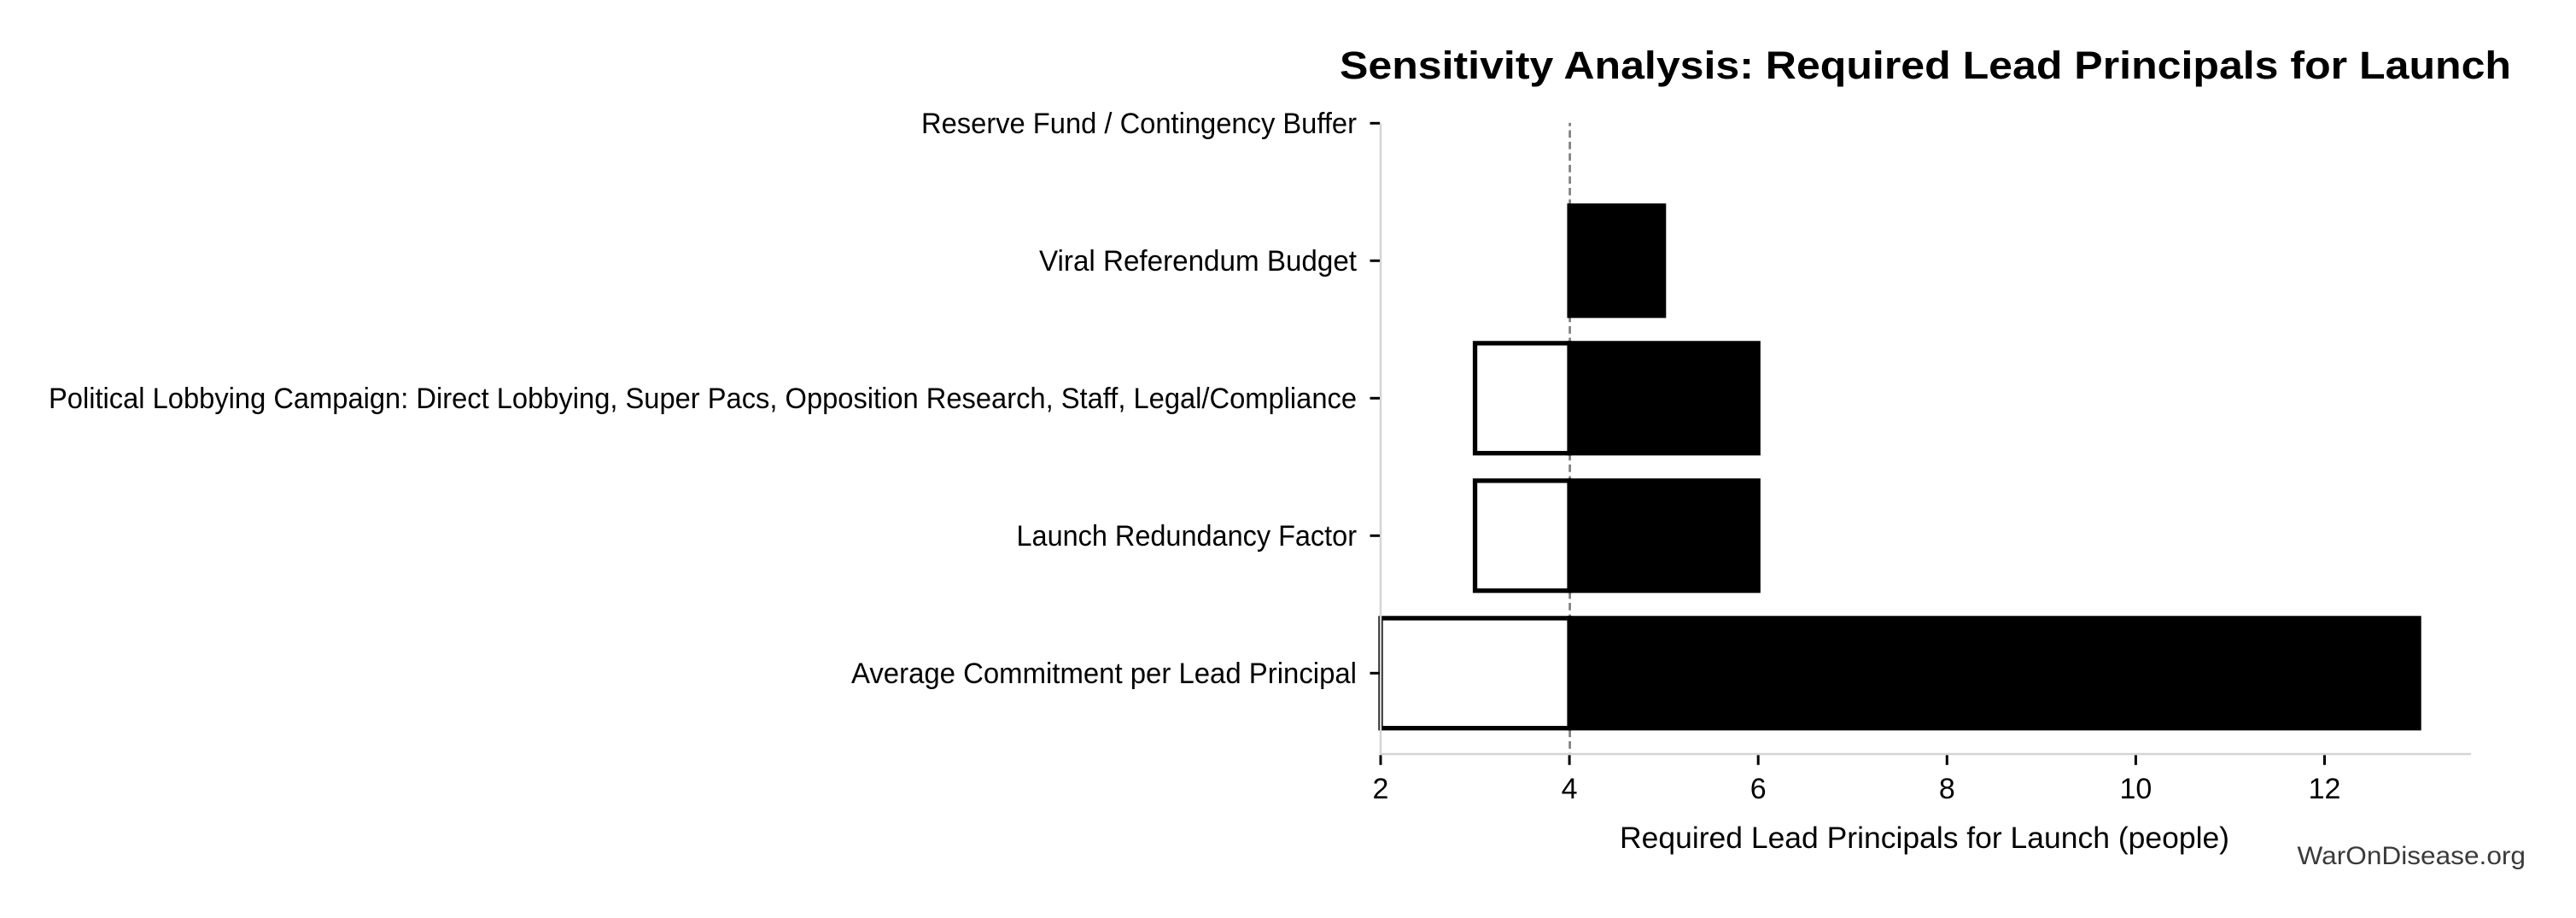 Image resolution: width=2576 pixels, height=918 pixels. Describe the element at coordinates (1947, 789) in the screenshot. I see `svg-text: 8` at that location.